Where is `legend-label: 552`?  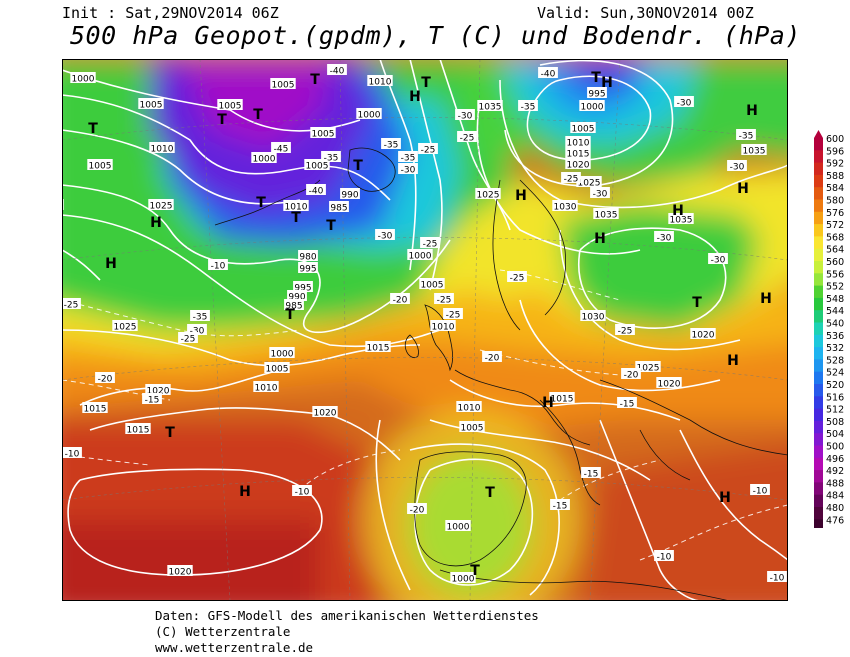
legend-label: 552 is located at coordinates (835, 287).